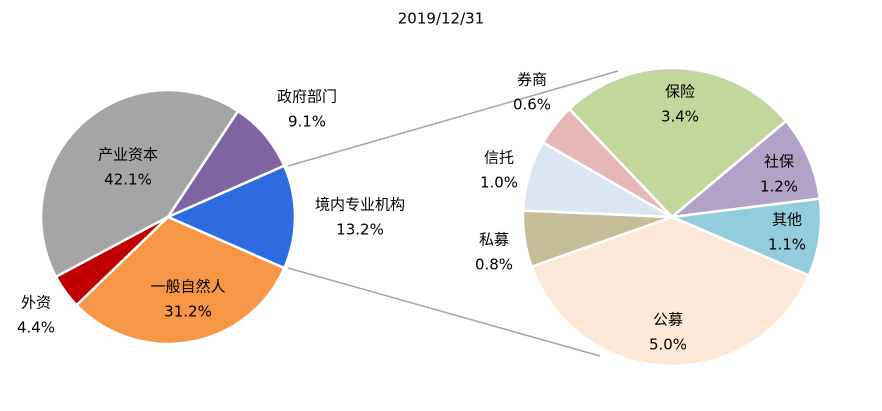  I want to click on value-label: 1.2%, so click(779, 187).